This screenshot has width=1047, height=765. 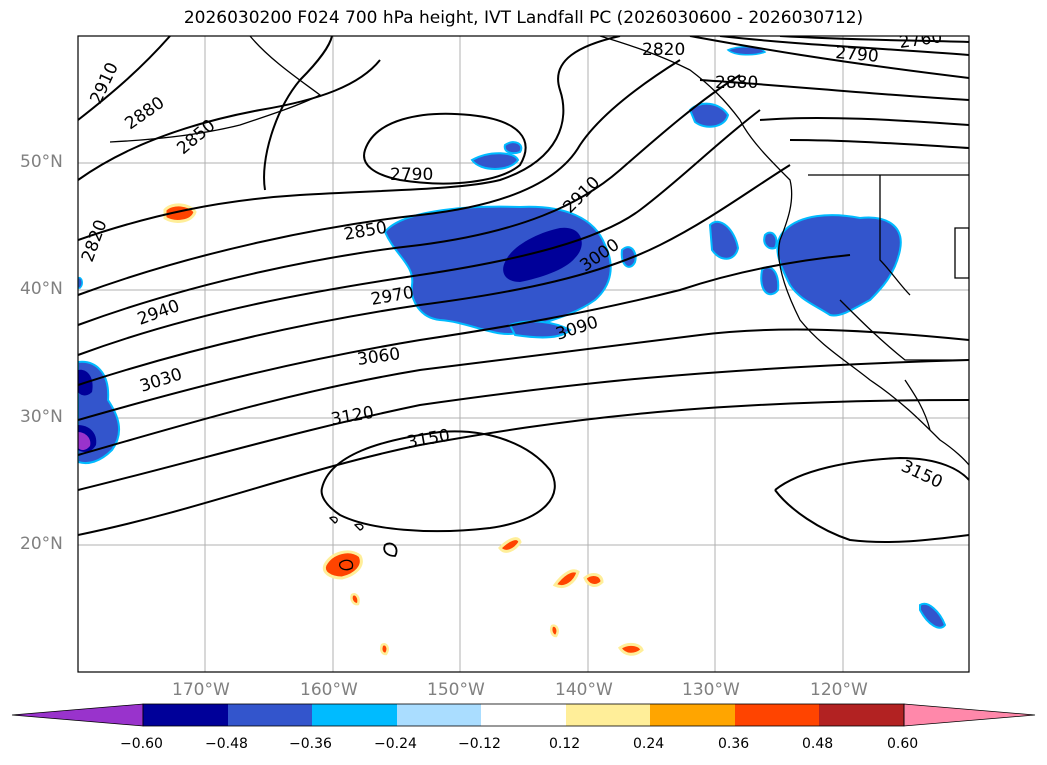 What do you see at coordinates (495, 161) in the screenshot?
I see `ivt-negative-region-north` at bounding box center [495, 161].